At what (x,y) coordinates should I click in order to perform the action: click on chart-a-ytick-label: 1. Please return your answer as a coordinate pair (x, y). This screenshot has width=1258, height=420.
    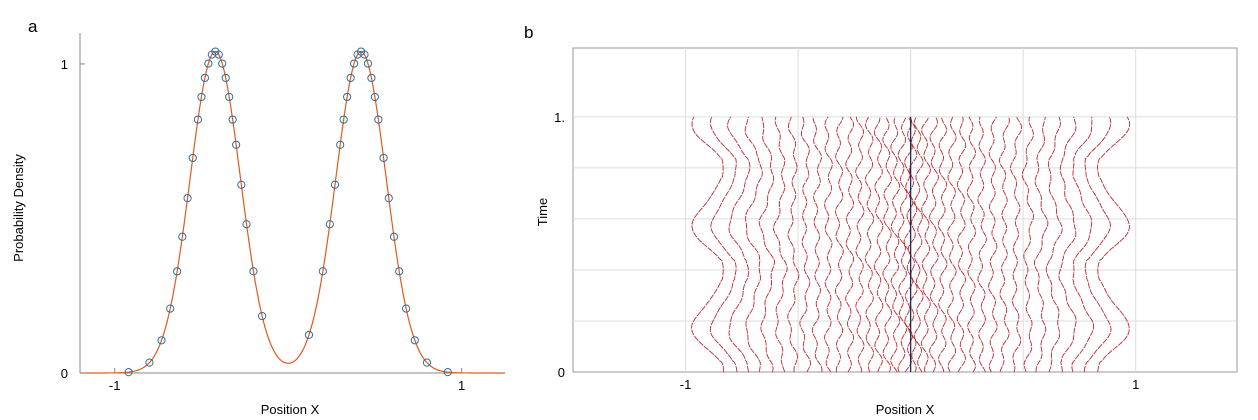
    Looking at the image, I should click on (64, 64).